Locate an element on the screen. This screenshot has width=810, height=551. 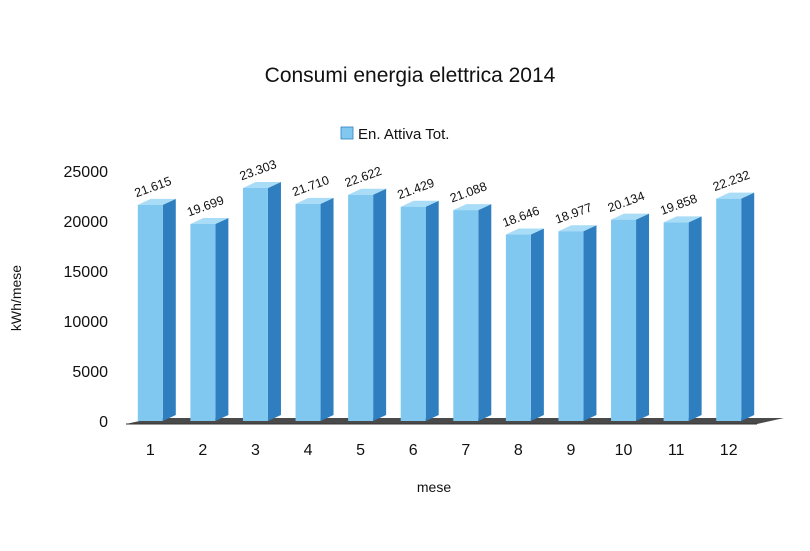
x-tick-label: 1 is located at coordinates (150, 450).